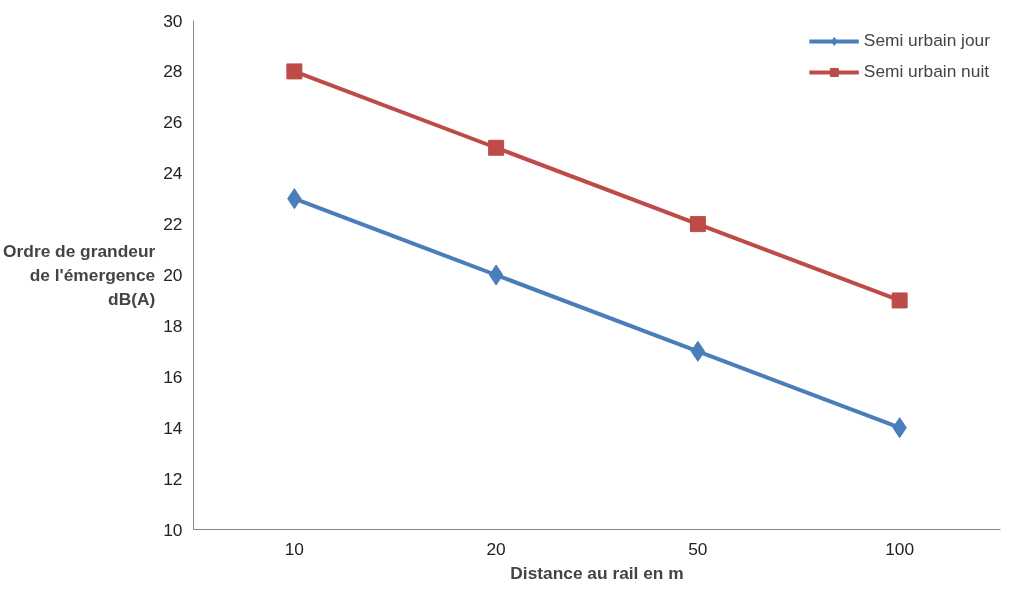  What do you see at coordinates (900, 548) in the screenshot?
I see `x-tick-label: 100` at bounding box center [900, 548].